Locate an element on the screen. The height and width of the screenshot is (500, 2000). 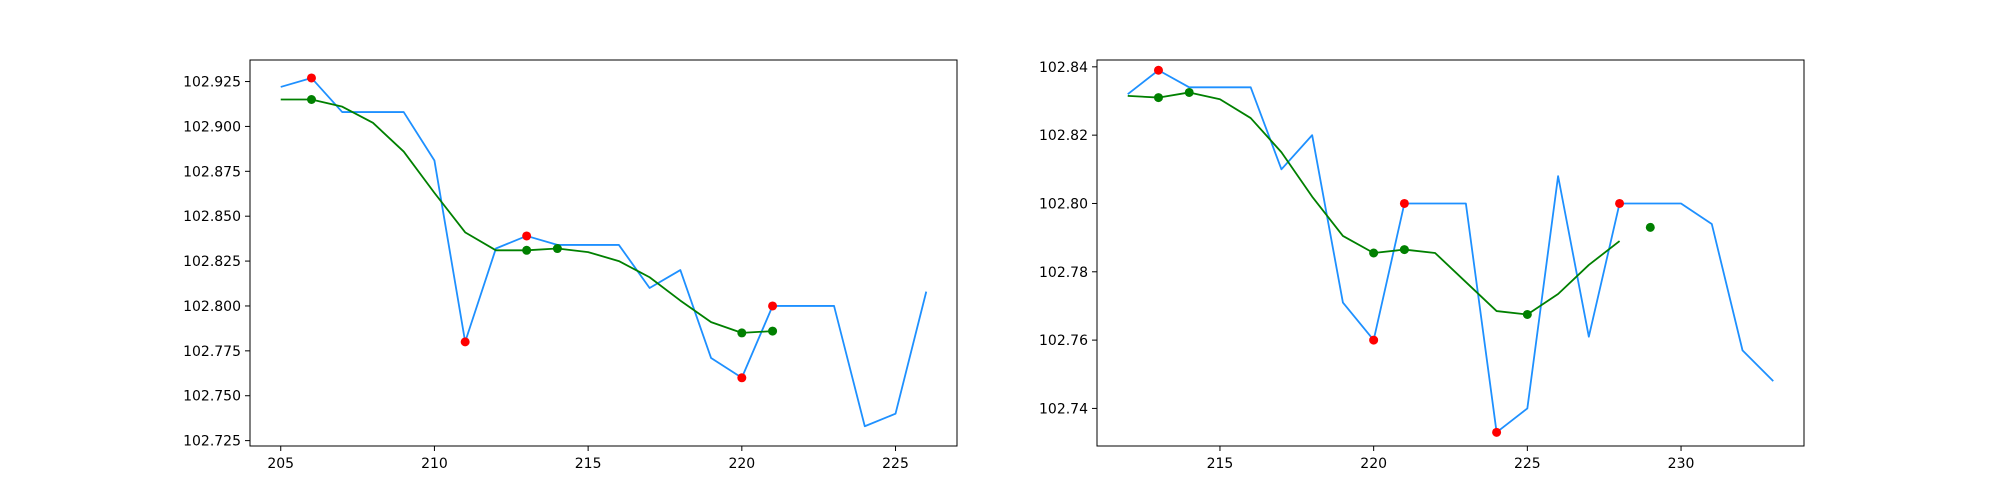
y-tick-label: 102.74 is located at coordinates (1063, 409).